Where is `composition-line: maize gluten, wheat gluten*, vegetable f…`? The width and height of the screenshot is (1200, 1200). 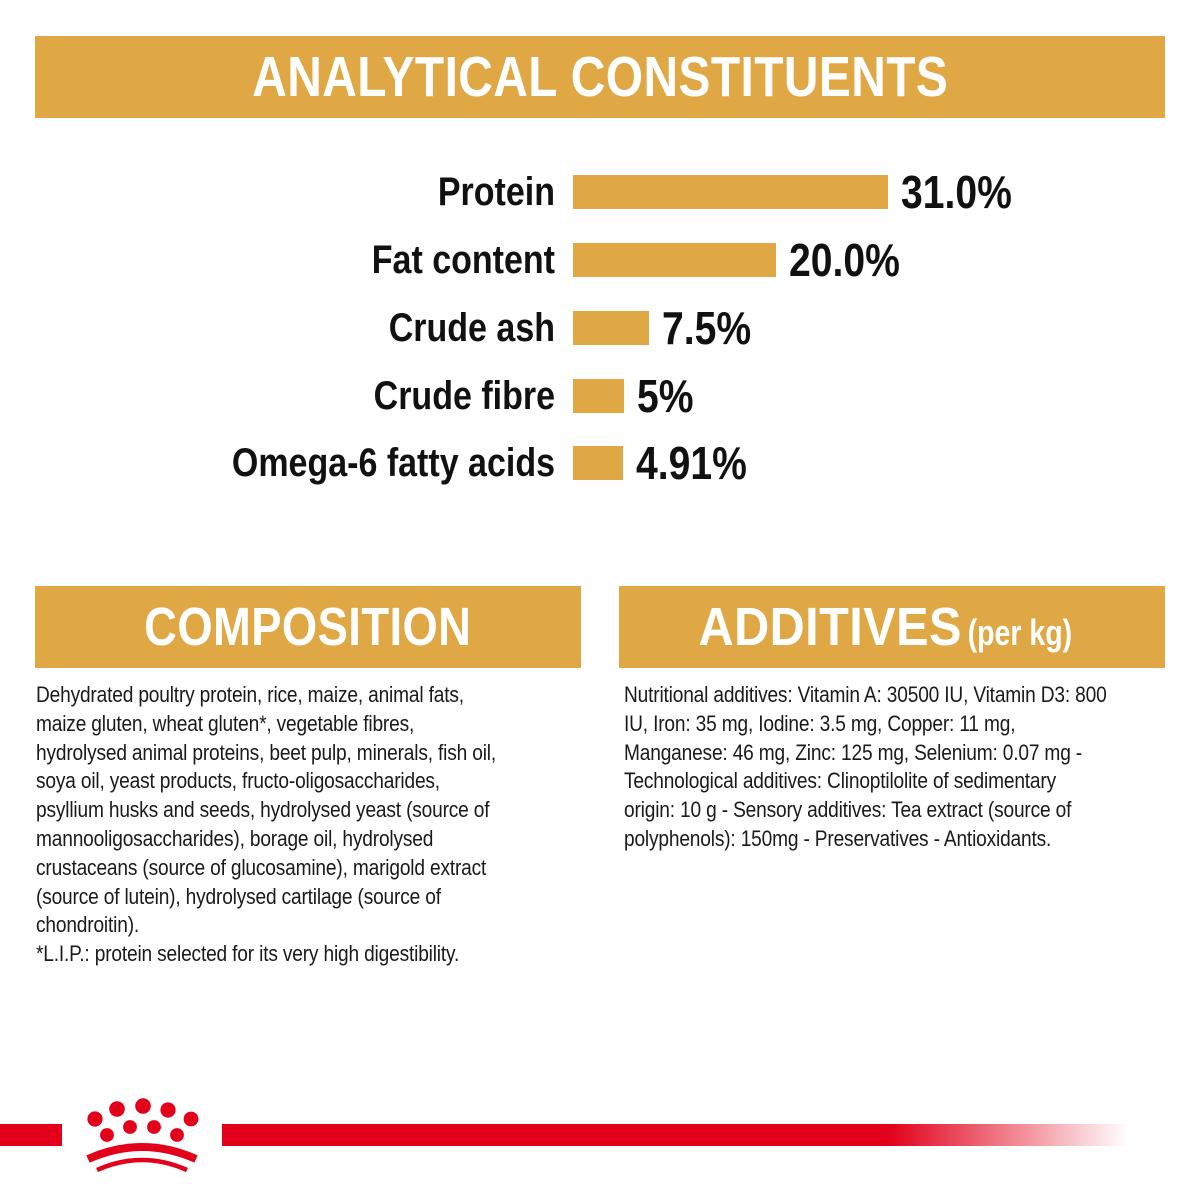
composition-line: maize gluten, wheat gluten*, vegetable f… is located at coordinates (225, 723).